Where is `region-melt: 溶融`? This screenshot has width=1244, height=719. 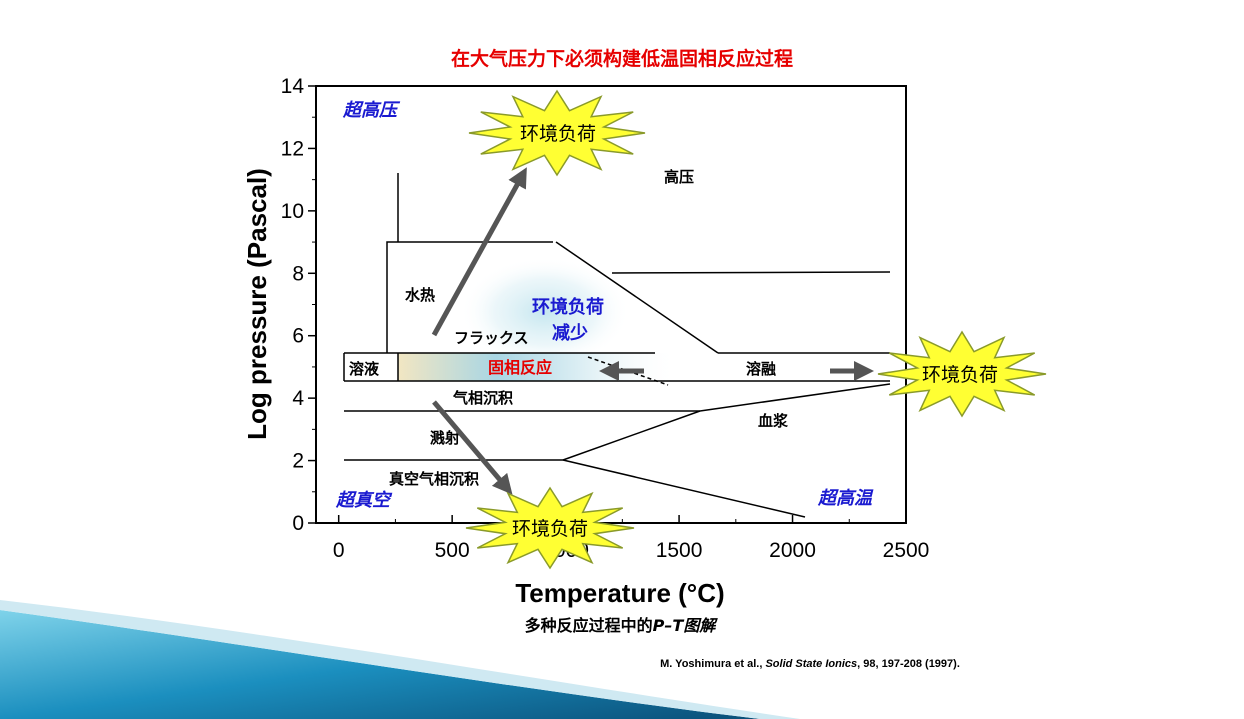
region-melt: 溶融 is located at coordinates (761, 369).